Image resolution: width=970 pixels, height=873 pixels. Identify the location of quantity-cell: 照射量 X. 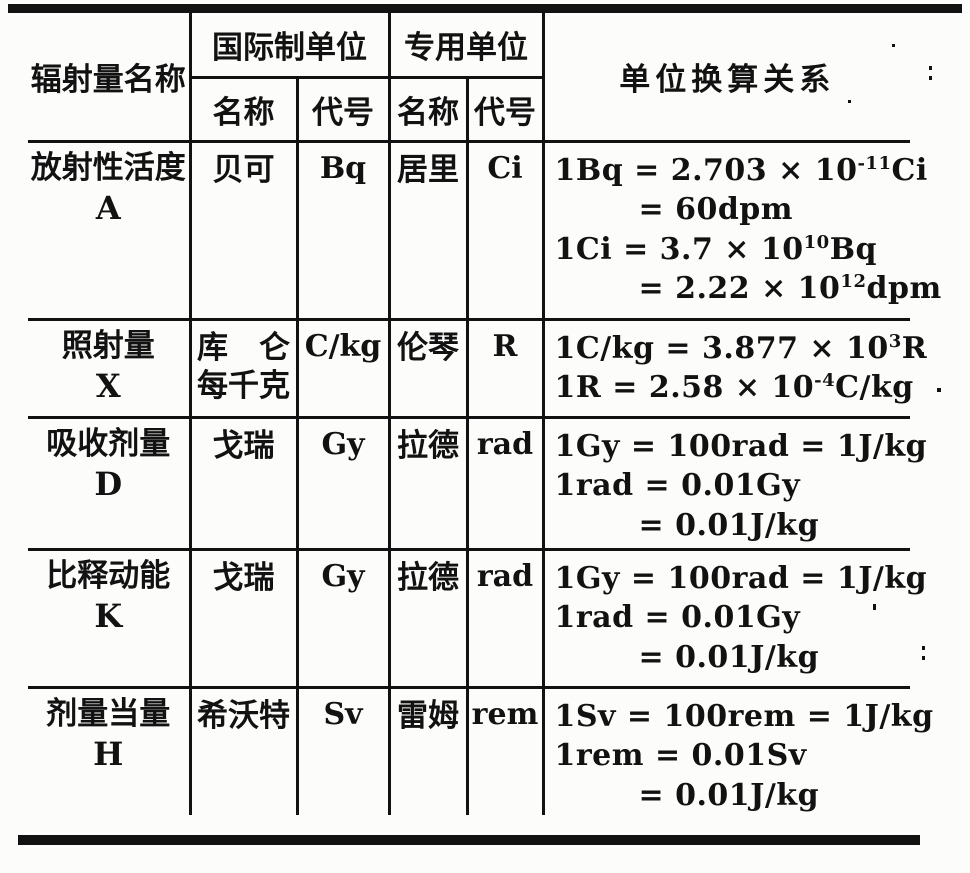
(109, 369).